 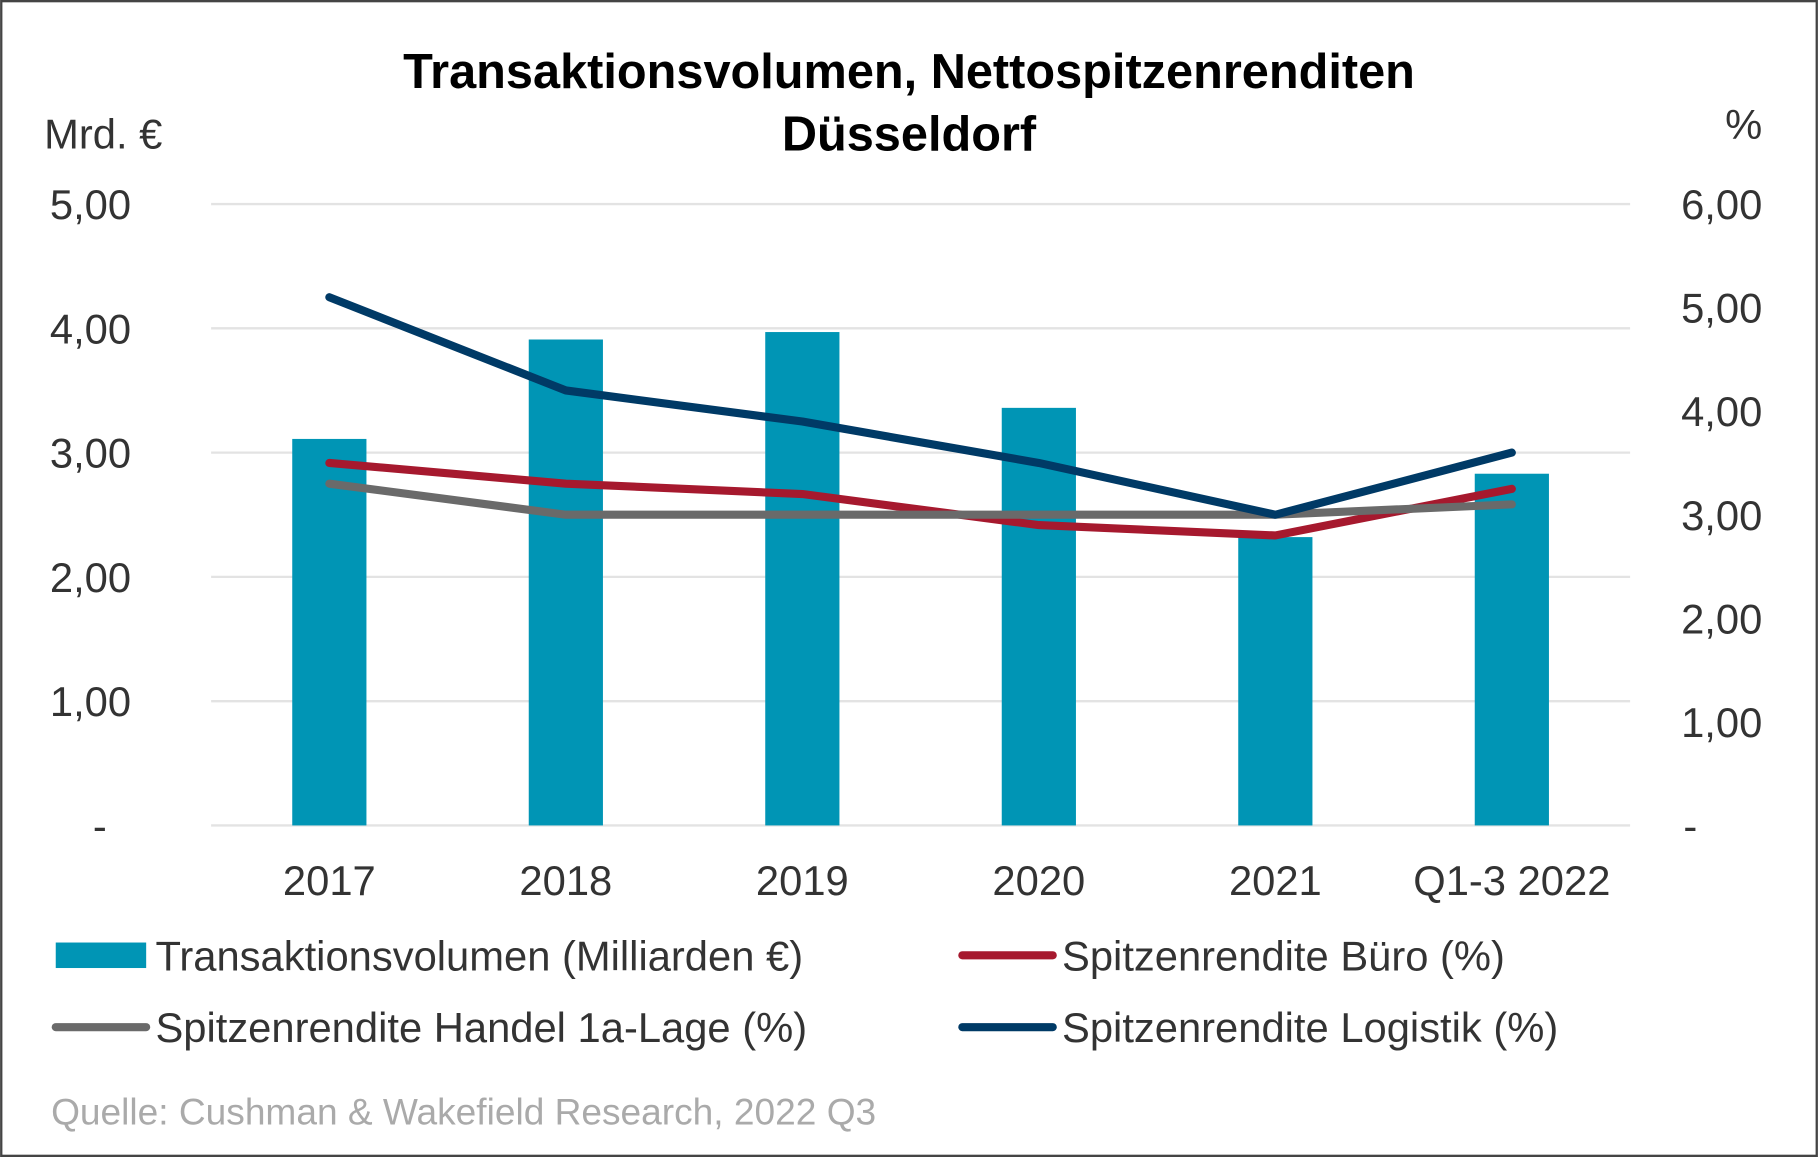 I want to click on right-tick-label: 5,00, so click(x=1721, y=308).